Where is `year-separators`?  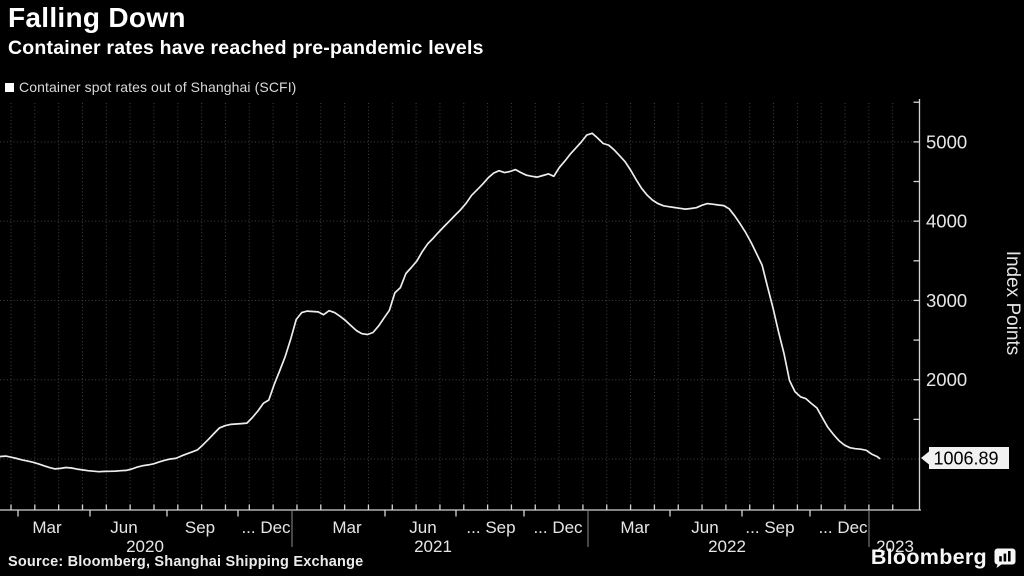 year-separators is located at coordinates (580, 529).